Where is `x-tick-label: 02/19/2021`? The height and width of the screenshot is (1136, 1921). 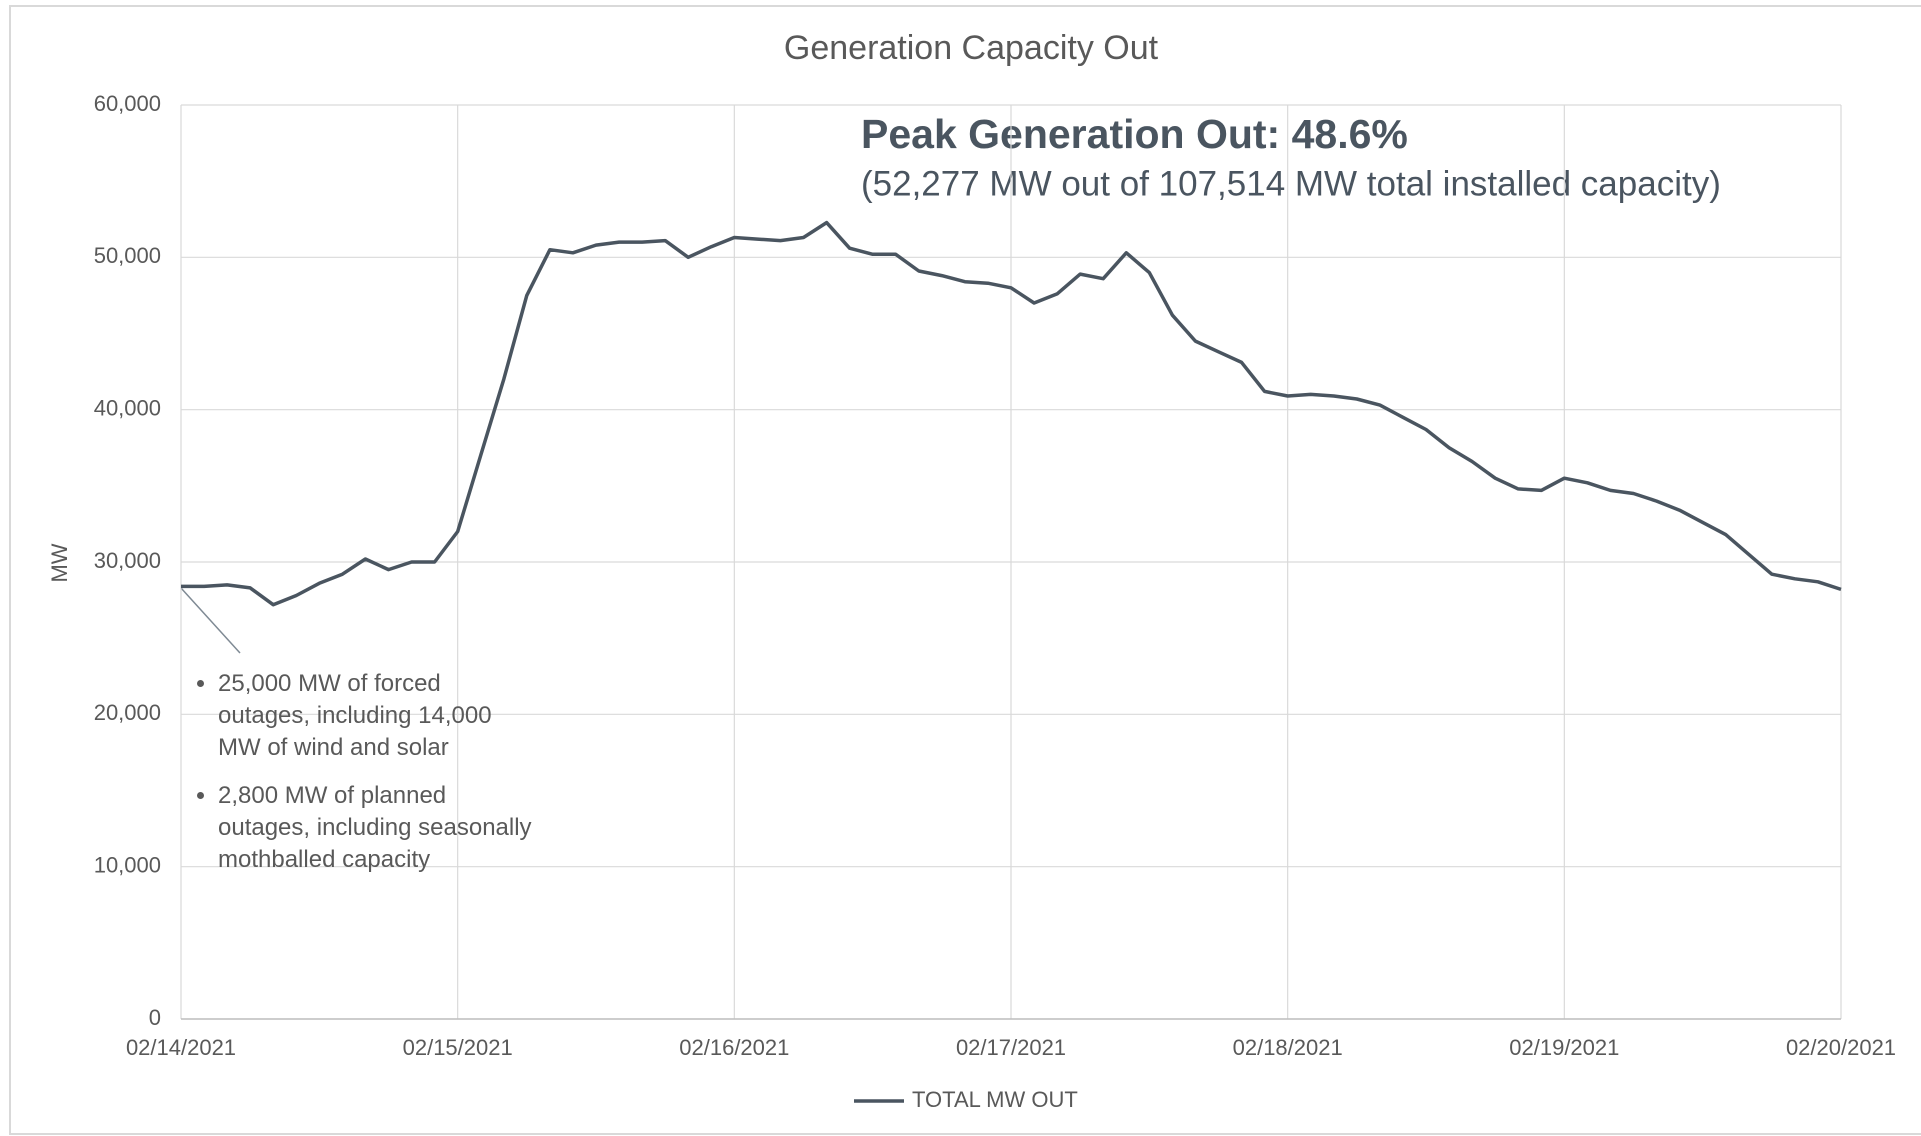
x-tick-label: 02/19/2021 is located at coordinates (1564, 1047).